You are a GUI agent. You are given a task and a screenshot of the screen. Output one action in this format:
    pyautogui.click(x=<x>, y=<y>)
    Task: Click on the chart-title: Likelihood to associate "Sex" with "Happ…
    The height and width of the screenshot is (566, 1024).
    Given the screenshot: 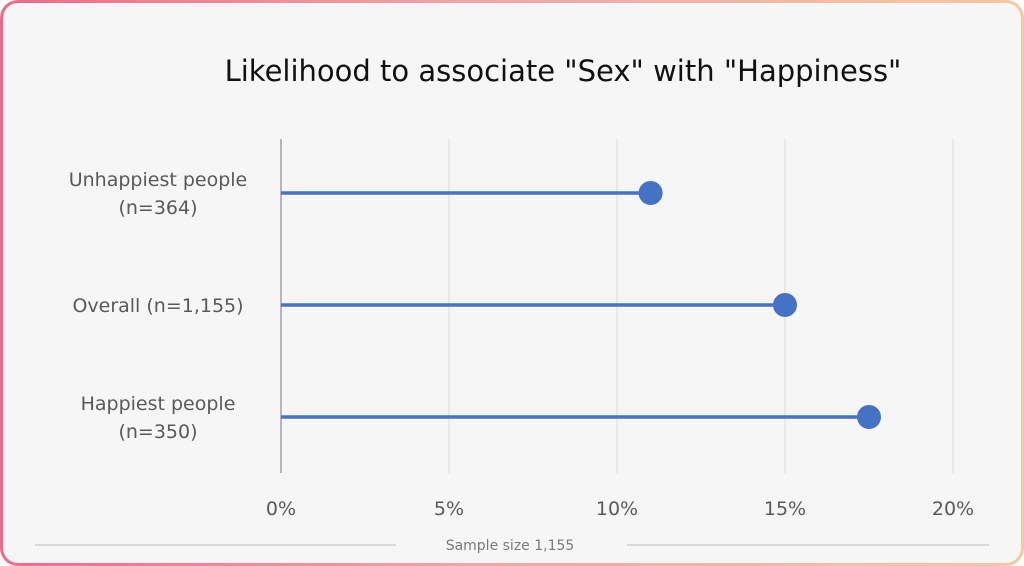 What is the action you would take?
    pyautogui.click(x=563, y=71)
    